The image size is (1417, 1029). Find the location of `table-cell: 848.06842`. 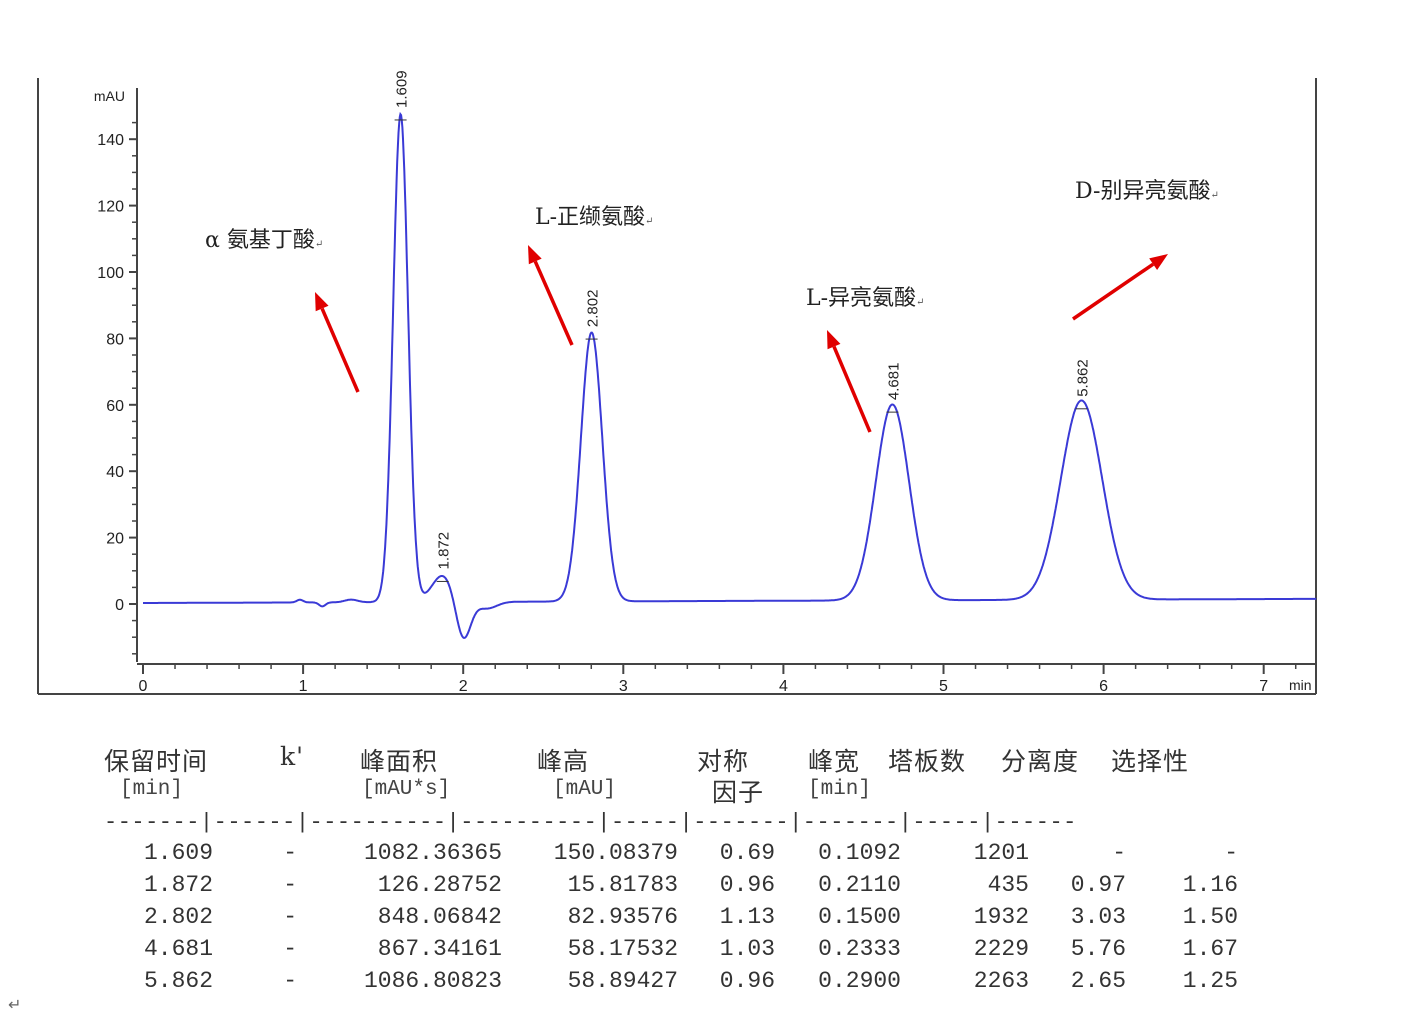

table-cell: 848.06842 is located at coordinates (439, 917).